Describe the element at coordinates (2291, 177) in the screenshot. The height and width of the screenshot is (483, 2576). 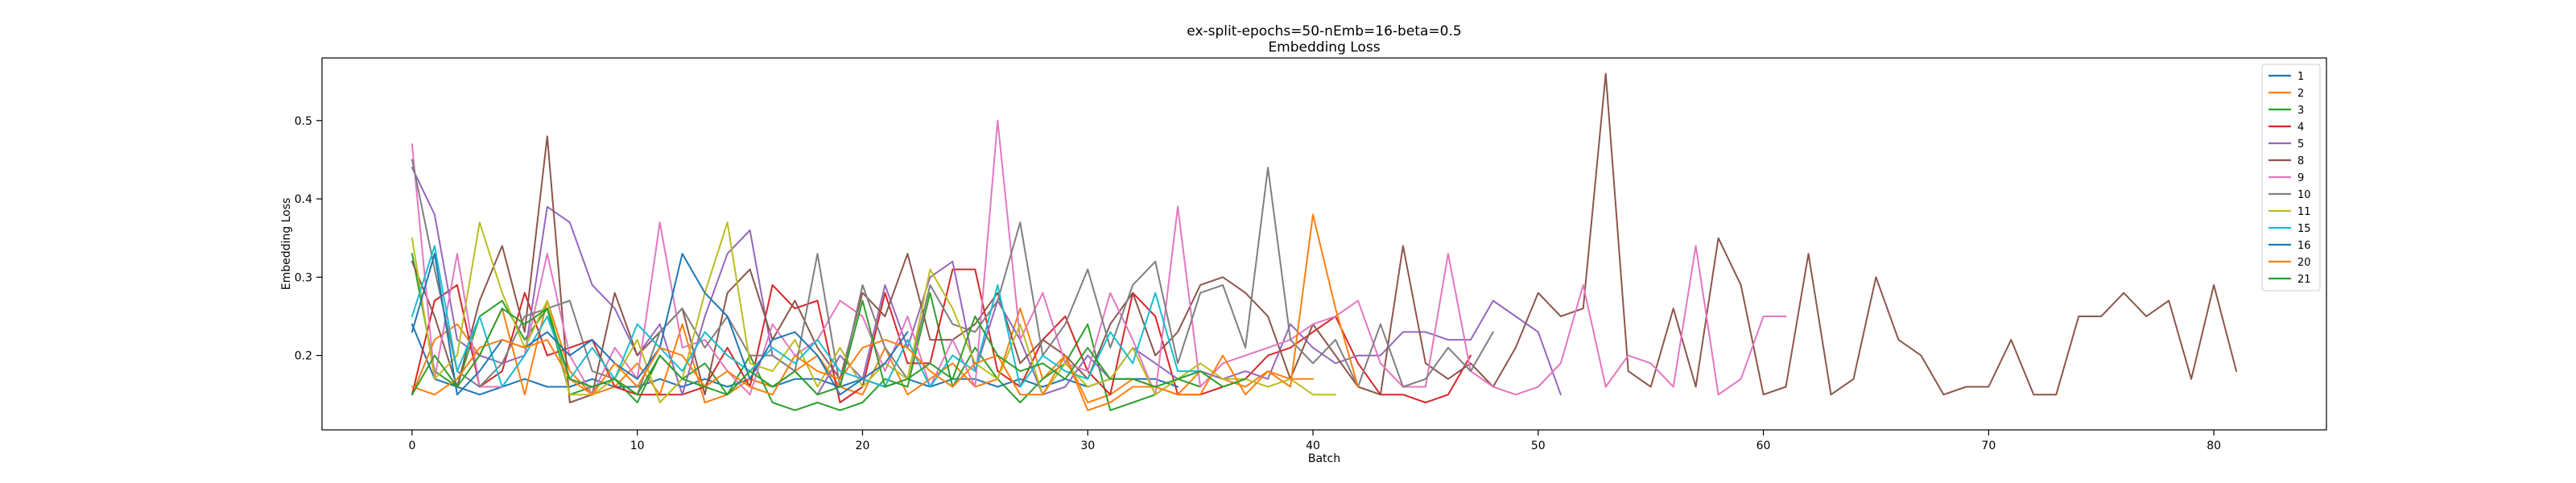
I see `legend: 1 2 3 4 5 8 9 10 11 15 16 20 21` at that location.